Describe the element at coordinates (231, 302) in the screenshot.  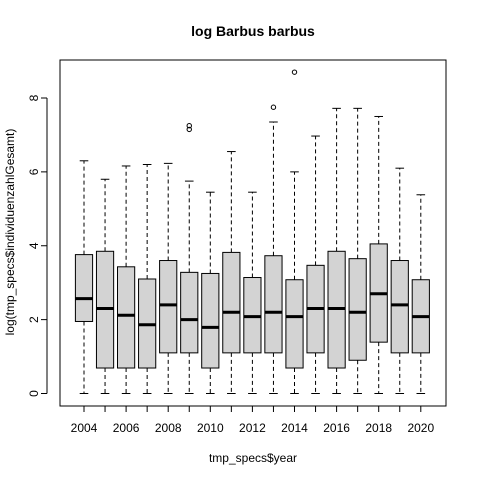
I see `box-2011` at that location.